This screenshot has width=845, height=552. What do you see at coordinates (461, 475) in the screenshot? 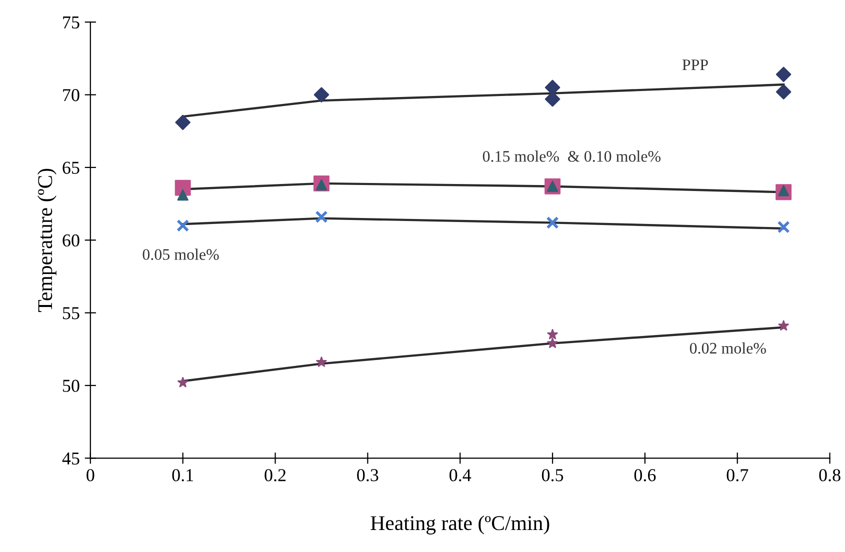
I see `x-tick-label: 0.4` at bounding box center [461, 475].